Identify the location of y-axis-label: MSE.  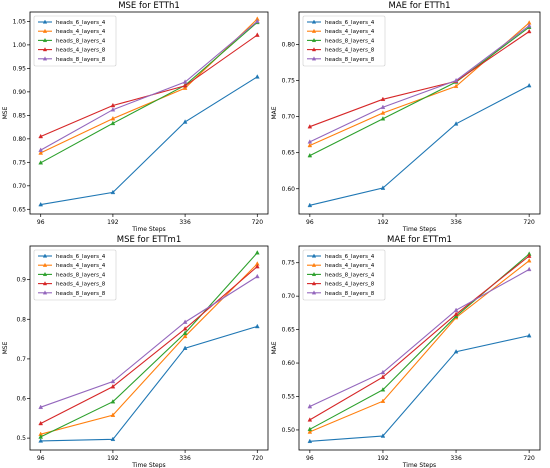
(5, 112).